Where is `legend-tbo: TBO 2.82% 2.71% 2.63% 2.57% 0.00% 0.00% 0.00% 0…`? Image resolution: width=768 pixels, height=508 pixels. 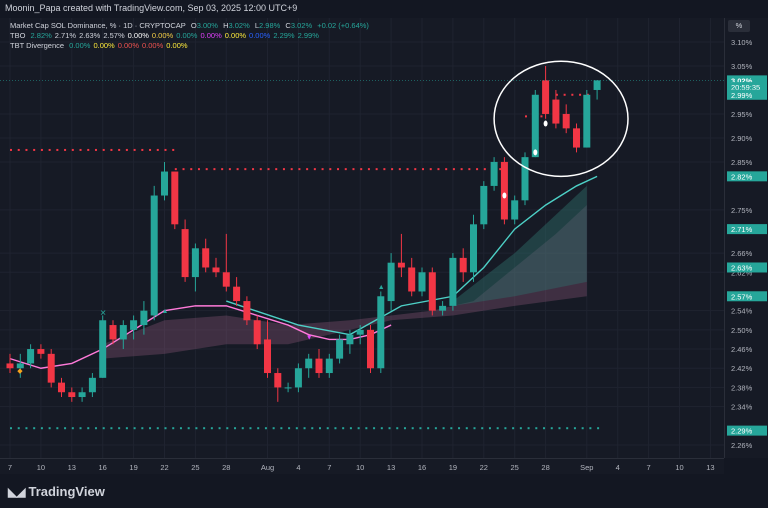
legend-tbo: TBO 2.82% 2.71% 2.63% 2.57% 0.00% 0.00% 0.00% 0… is located at coordinates (166, 36).